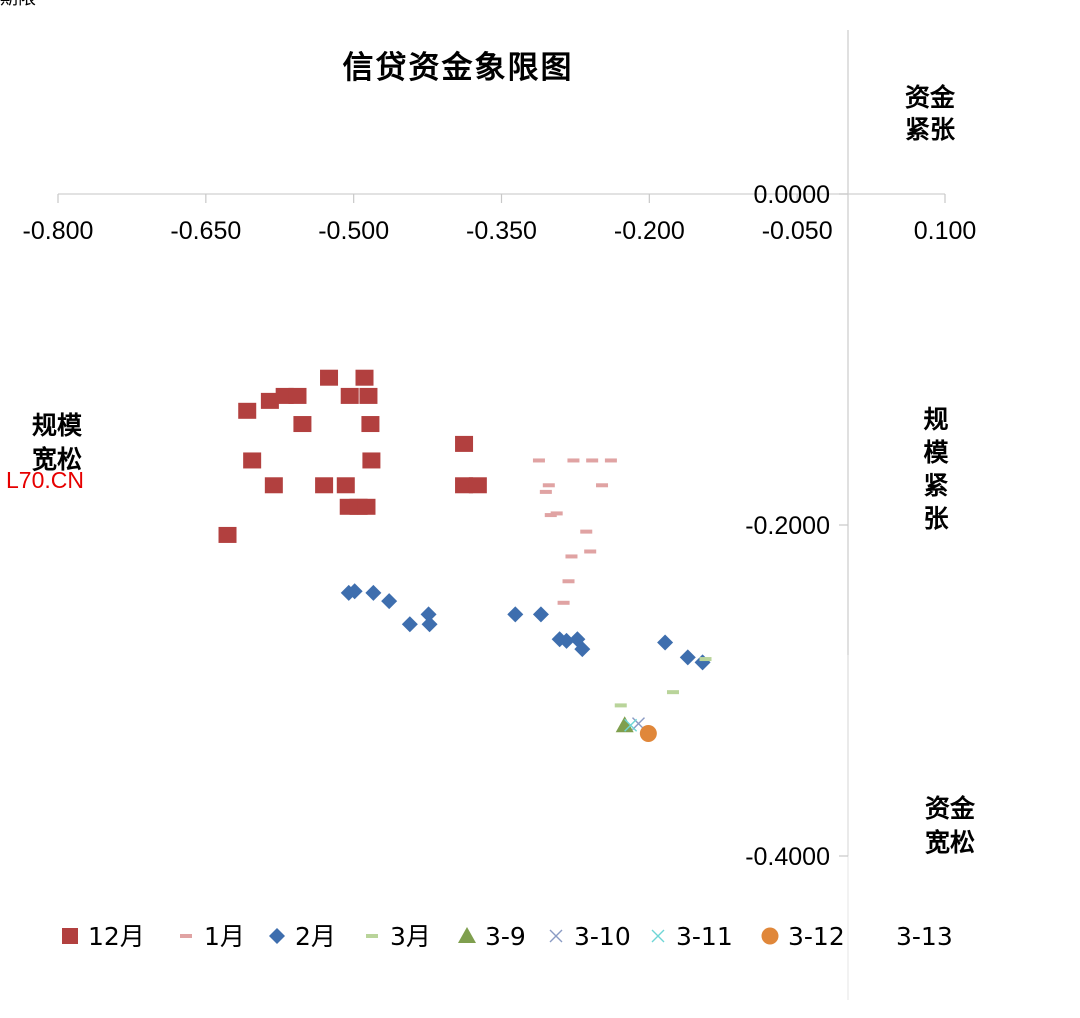 The width and height of the screenshot is (1080, 1018). Describe the element at coordinates (797, 231) in the screenshot. I see `x-tick-label: -0.050` at that location.